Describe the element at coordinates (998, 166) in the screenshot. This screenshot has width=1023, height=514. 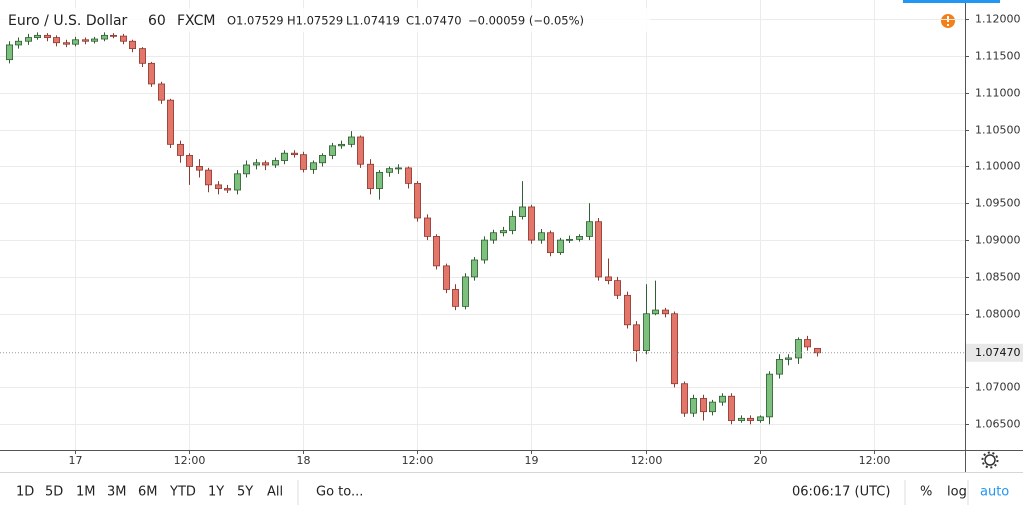
I see `y-tick-label: 1.10000` at that location.